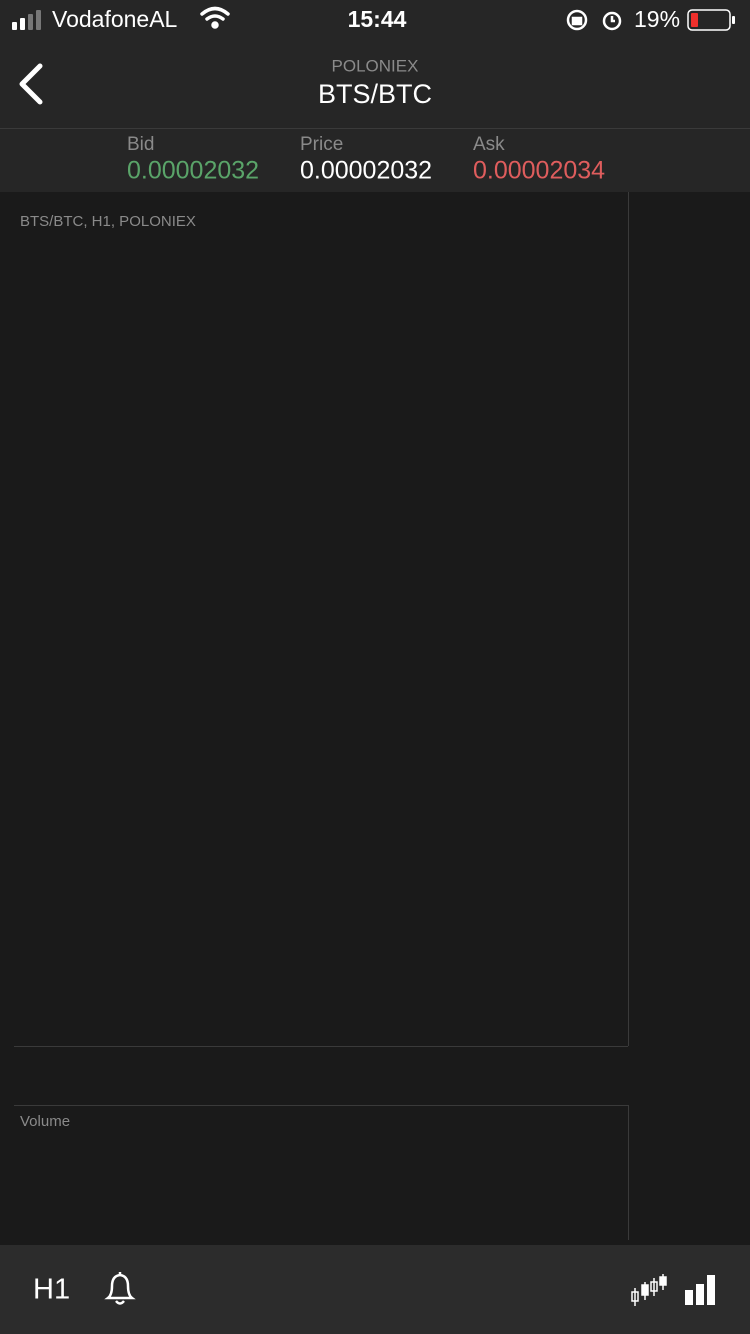 This screenshot has width=750, height=1334. What do you see at coordinates (375, 1289) in the screenshot?
I see `toolbar` at bounding box center [375, 1289].